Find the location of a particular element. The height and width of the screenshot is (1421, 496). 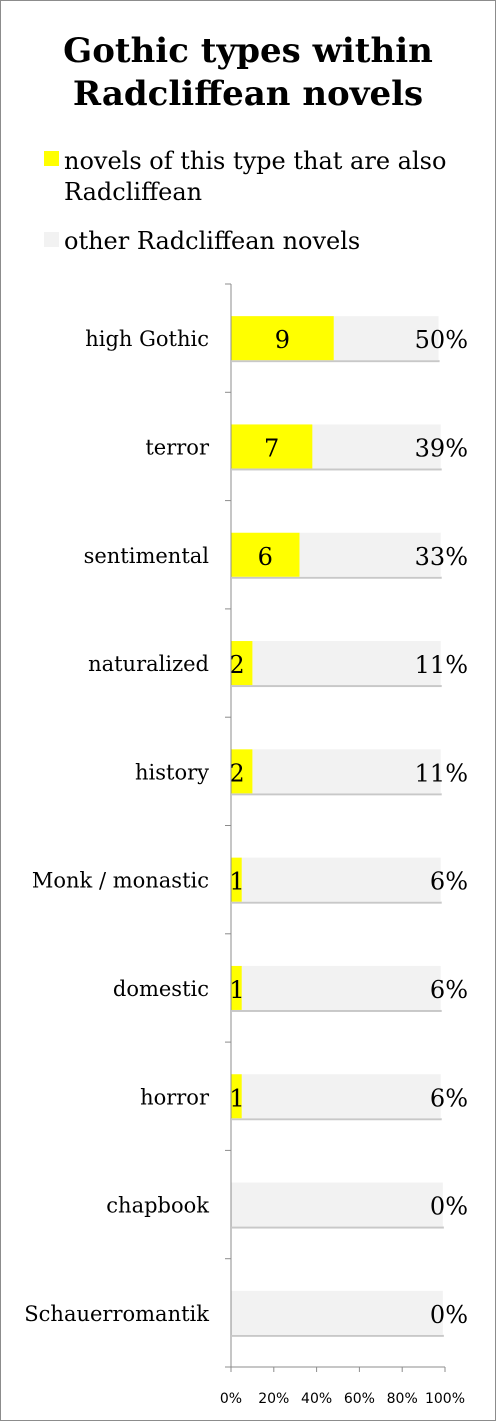

category-label: terror is located at coordinates (177, 447).